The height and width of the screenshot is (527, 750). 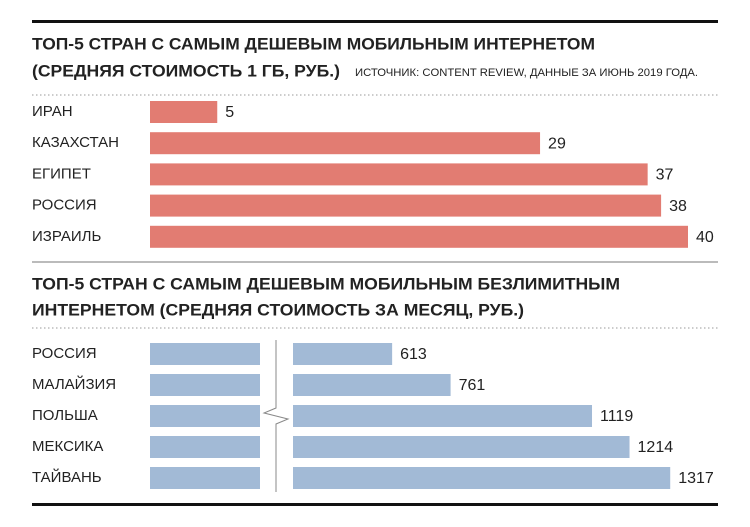 What do you see at coordinates (52, 111) in the screenshot?
I see `category-label: ИРАН` at bounding box center [52, 111].